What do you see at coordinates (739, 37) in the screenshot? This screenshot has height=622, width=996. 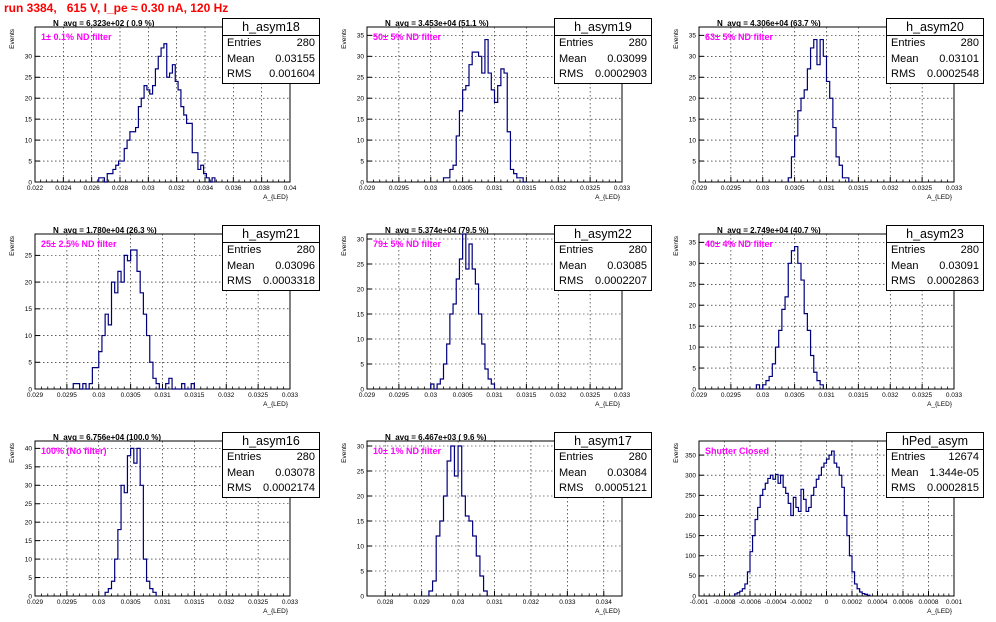 I see `filter-label: 63± 5% ND filter` at bounding box center [739, 37].